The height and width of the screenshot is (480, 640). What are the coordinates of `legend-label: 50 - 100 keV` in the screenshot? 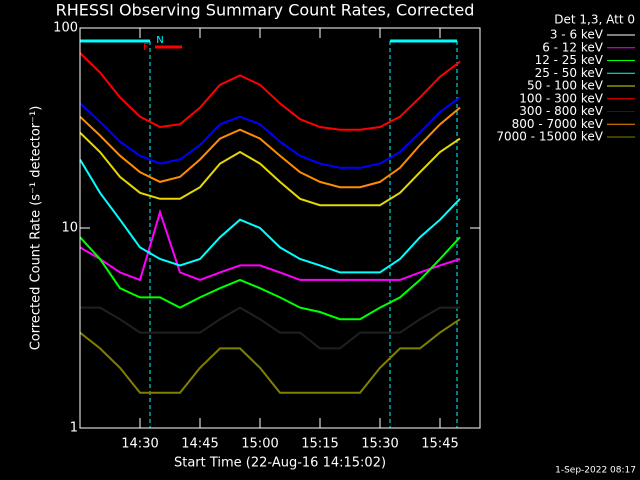 It's located at (565, 86).